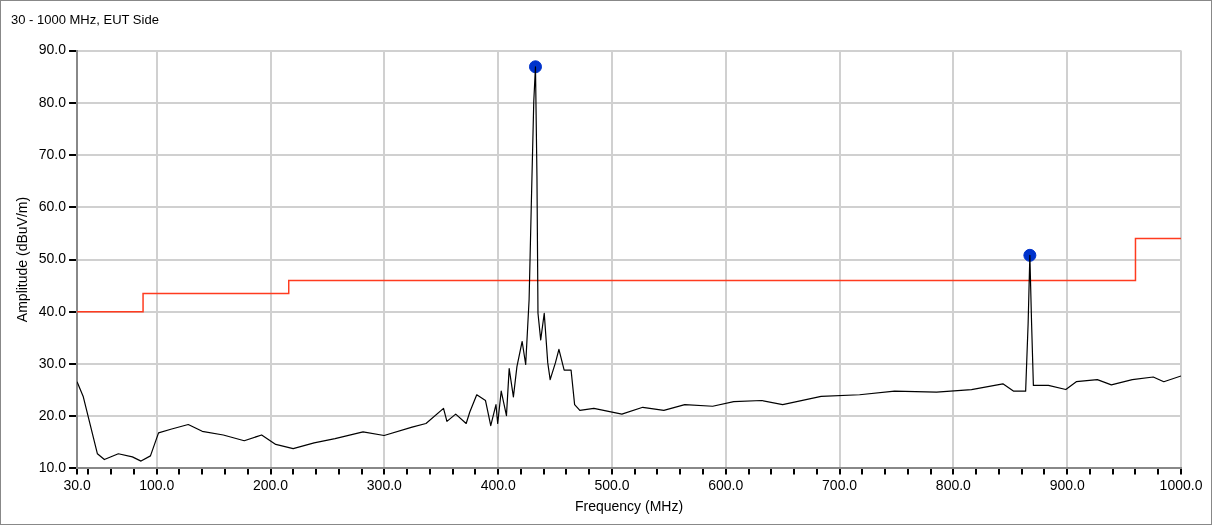 This screenshot has width=1212, height=525. What do you see at coordinates (52, 310) in the screenshot?
I see `y-tick-label: 40.0` at bounding box center [52, 310].